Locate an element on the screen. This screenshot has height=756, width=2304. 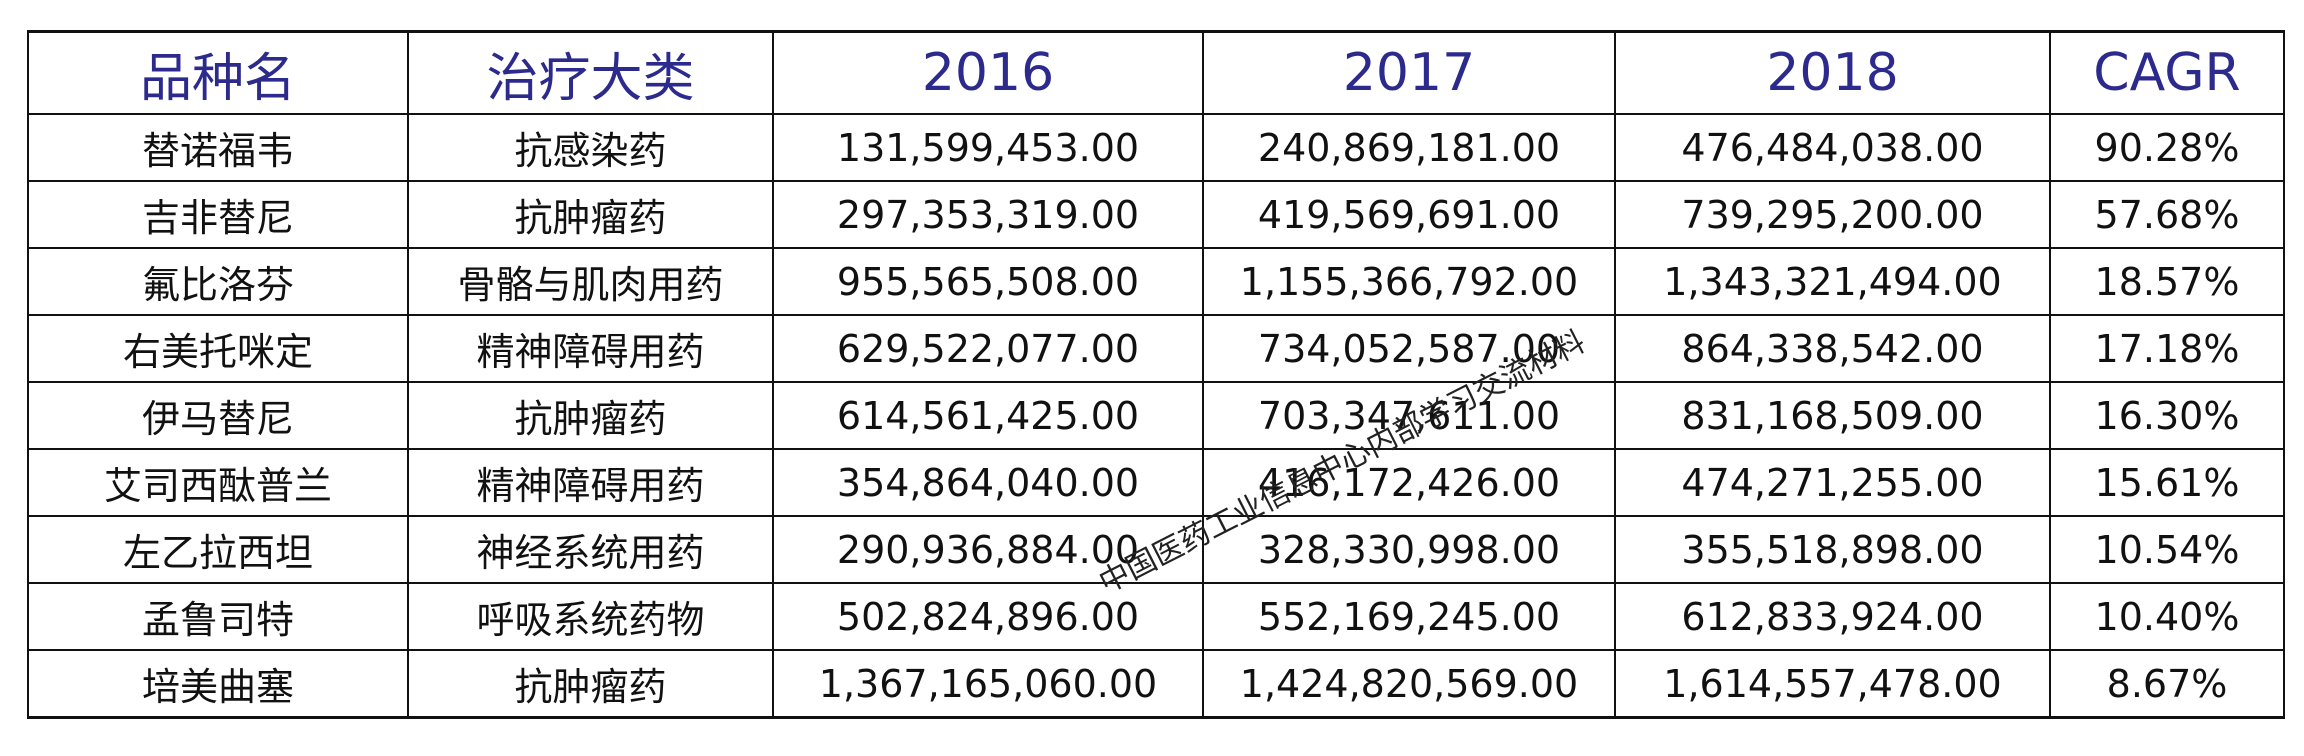
cagr-cell: 10.40% is located at coordinates (2167, 616).